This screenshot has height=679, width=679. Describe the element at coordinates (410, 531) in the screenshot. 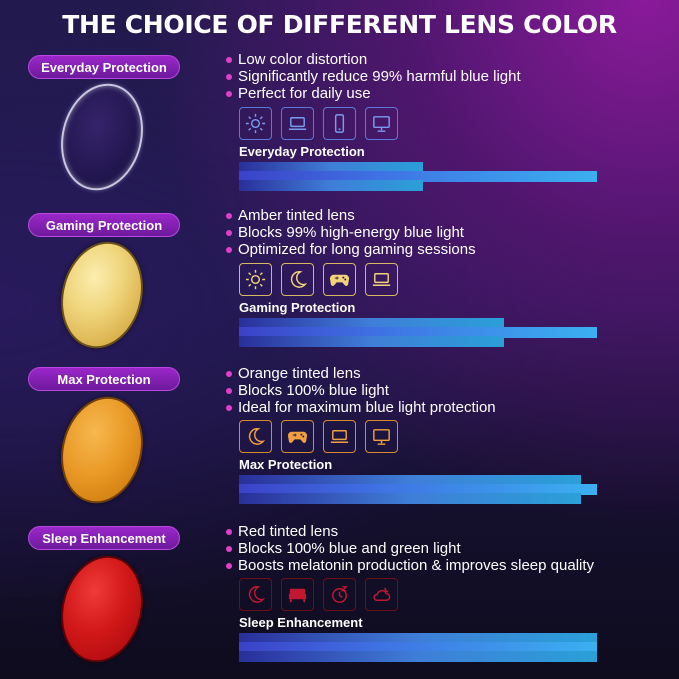

I see `feature-text: Red tinted lens` at that location.